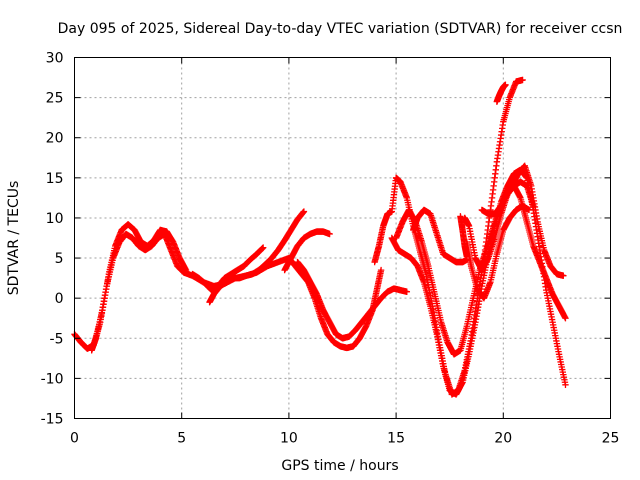  I want to click on y-tick-label: -10, so click(52, 379).